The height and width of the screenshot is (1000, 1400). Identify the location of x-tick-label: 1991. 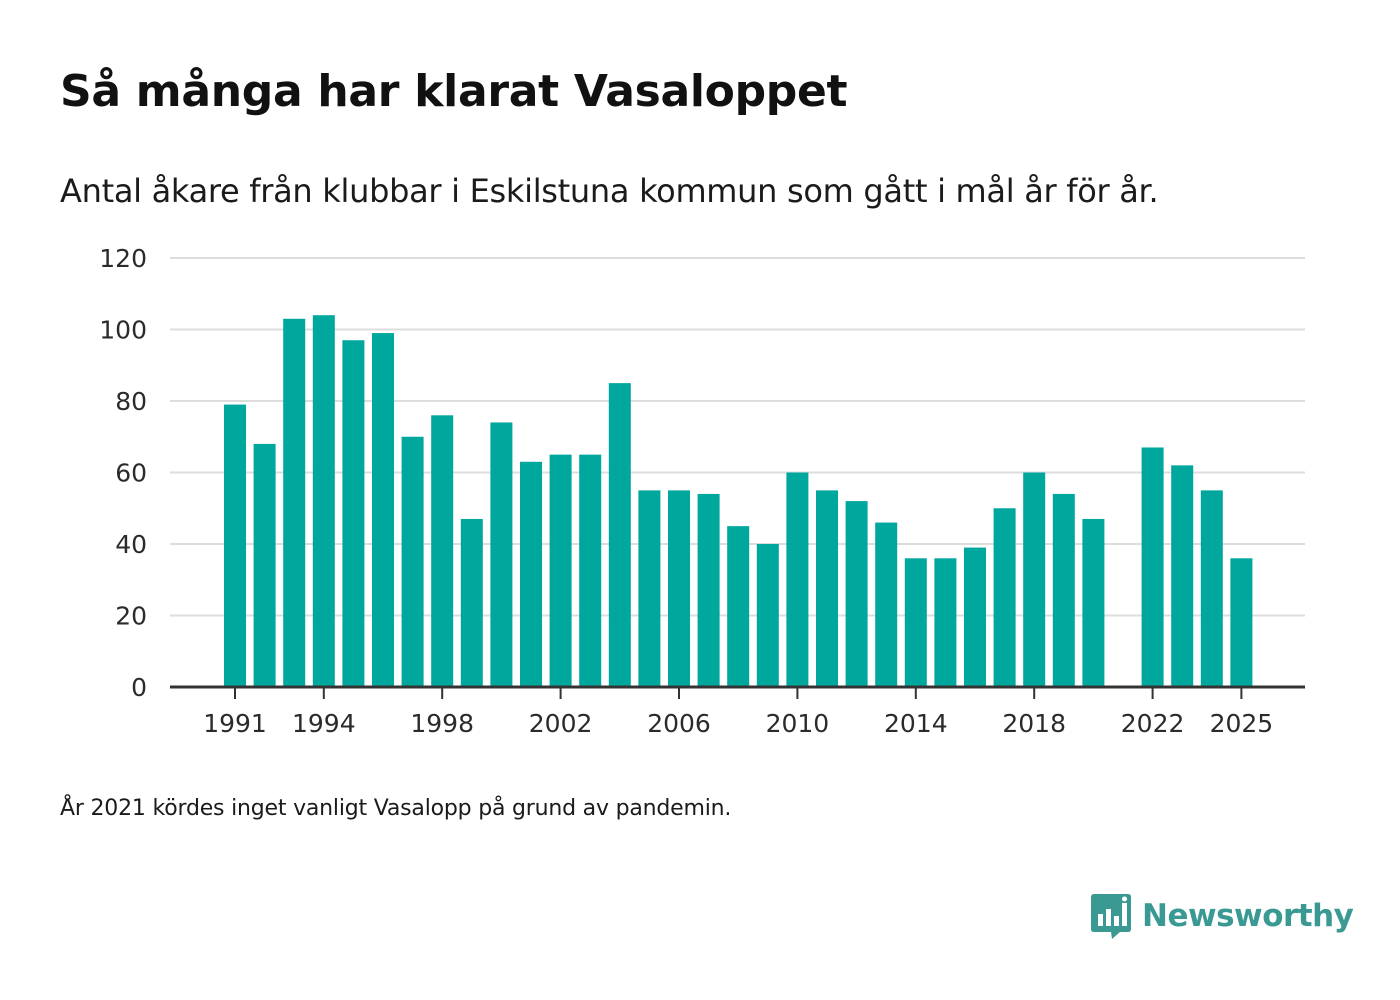
(235, 723).